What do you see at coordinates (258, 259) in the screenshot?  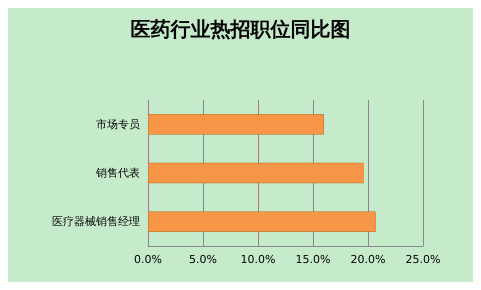 I see `x-tick-label: 10.0%` at bounding box center [258, 259].